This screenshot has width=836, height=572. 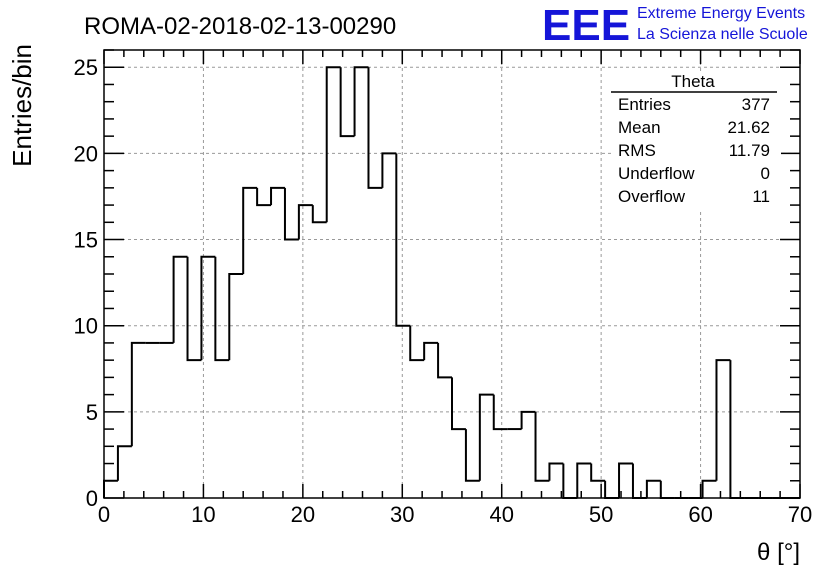 I want to click on y-tick-label: 20, so click(x=86, y=153).